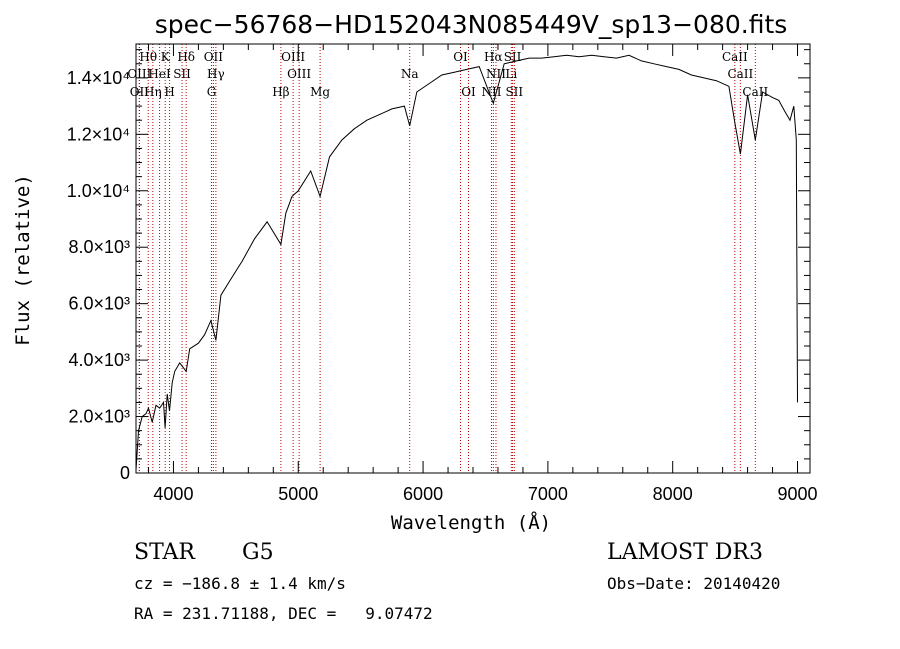 The width and height of the screenshot is (900, 649). What do you see at coordinates (148, 57) in the screenshot?
I see `spectral-line-label: Hθ` at bounding box center [148, 57].